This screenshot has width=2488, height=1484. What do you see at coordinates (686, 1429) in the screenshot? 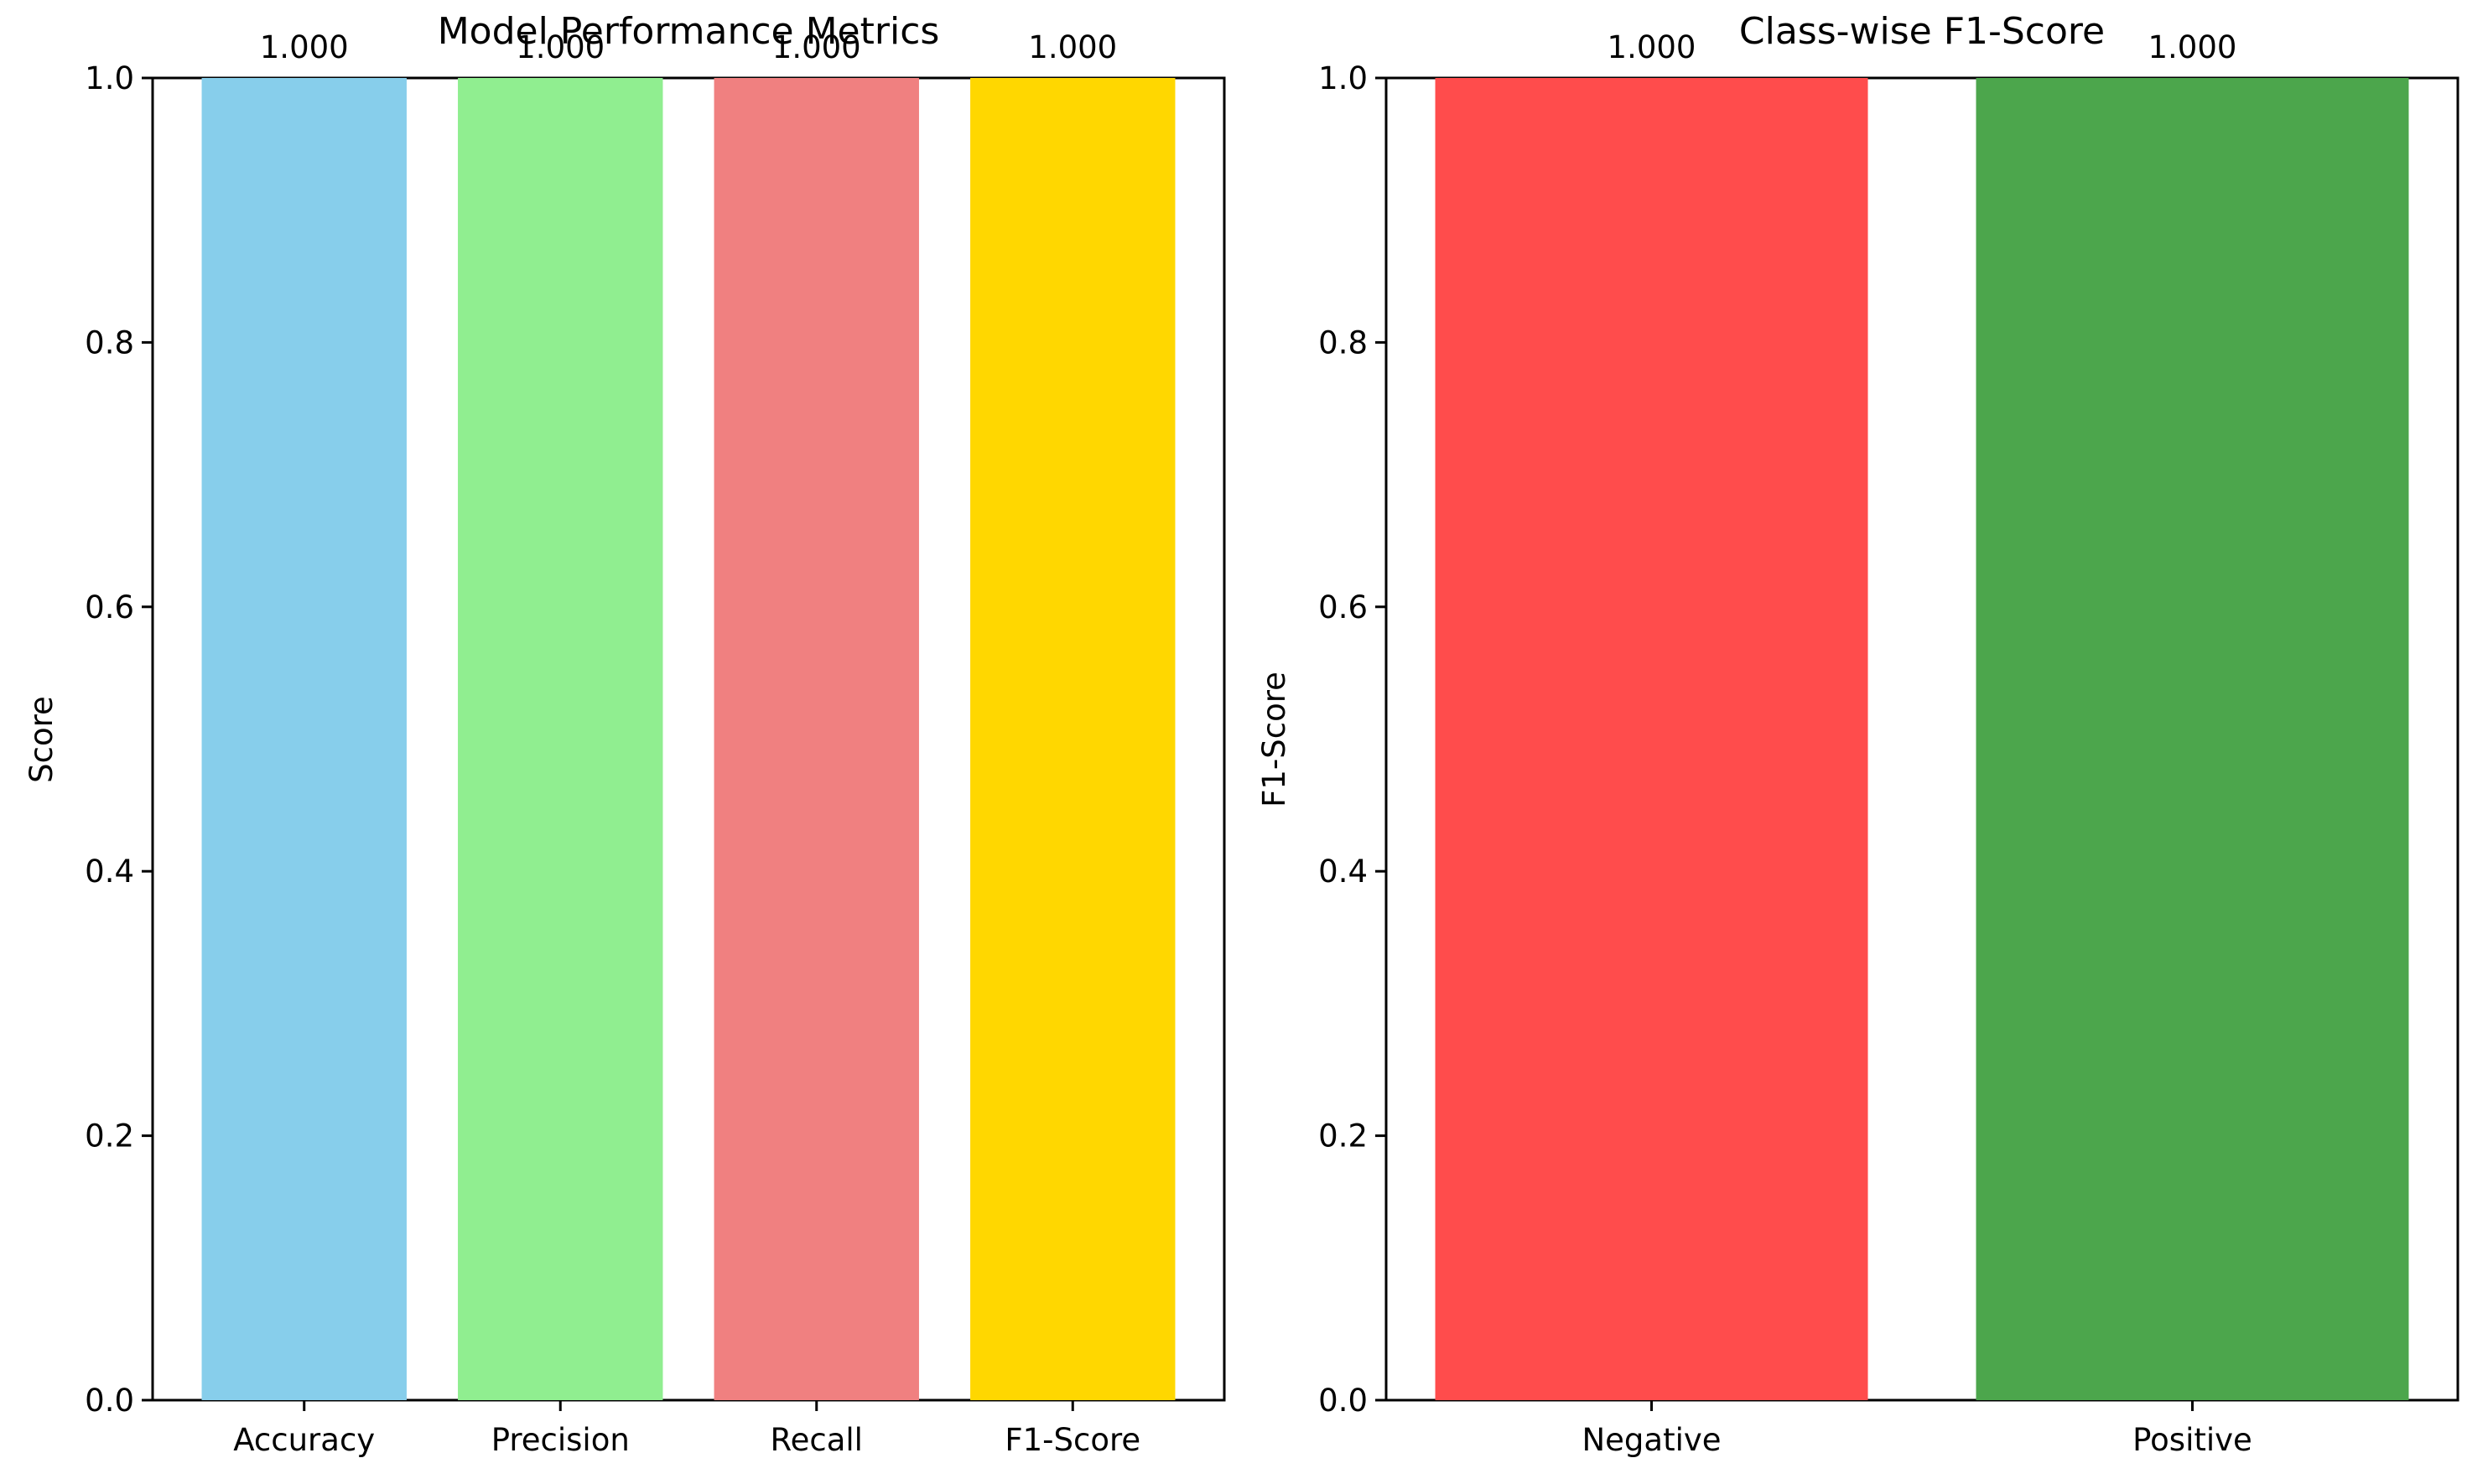
I see `x-axis-ticks: Accuracy Precision Recall F1-Score` at bounding box center [686, 1429].